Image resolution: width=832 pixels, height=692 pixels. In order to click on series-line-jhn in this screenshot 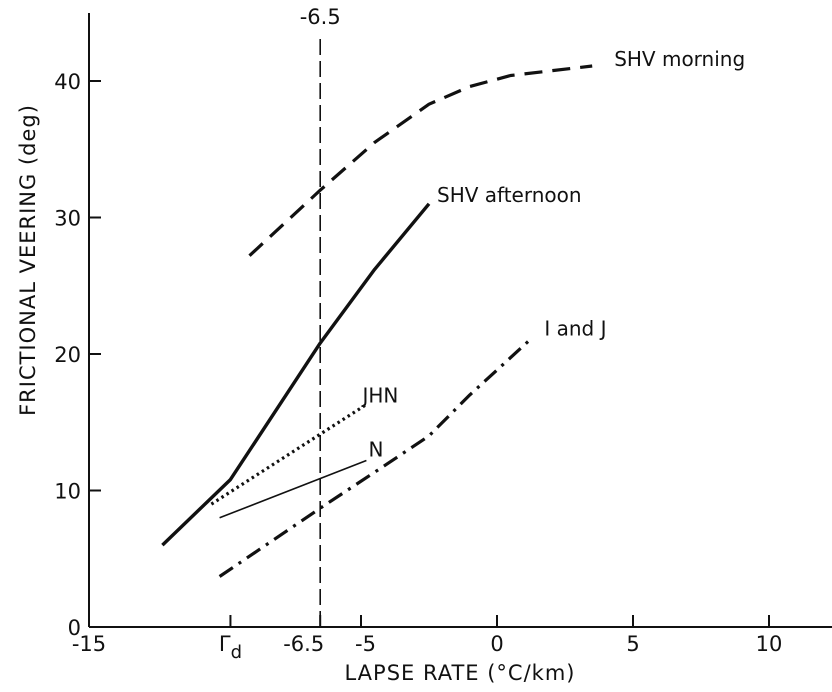, I will do `click(289, 454)`.